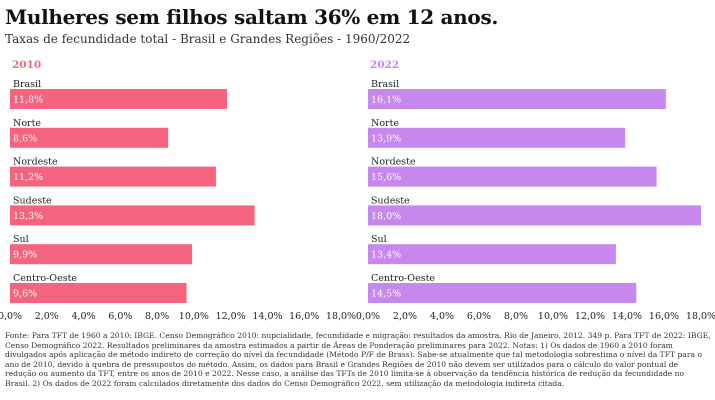 The height and width of the screenshot is (400, 715). I want to click on panel-title: 2022, so click(384, 65).